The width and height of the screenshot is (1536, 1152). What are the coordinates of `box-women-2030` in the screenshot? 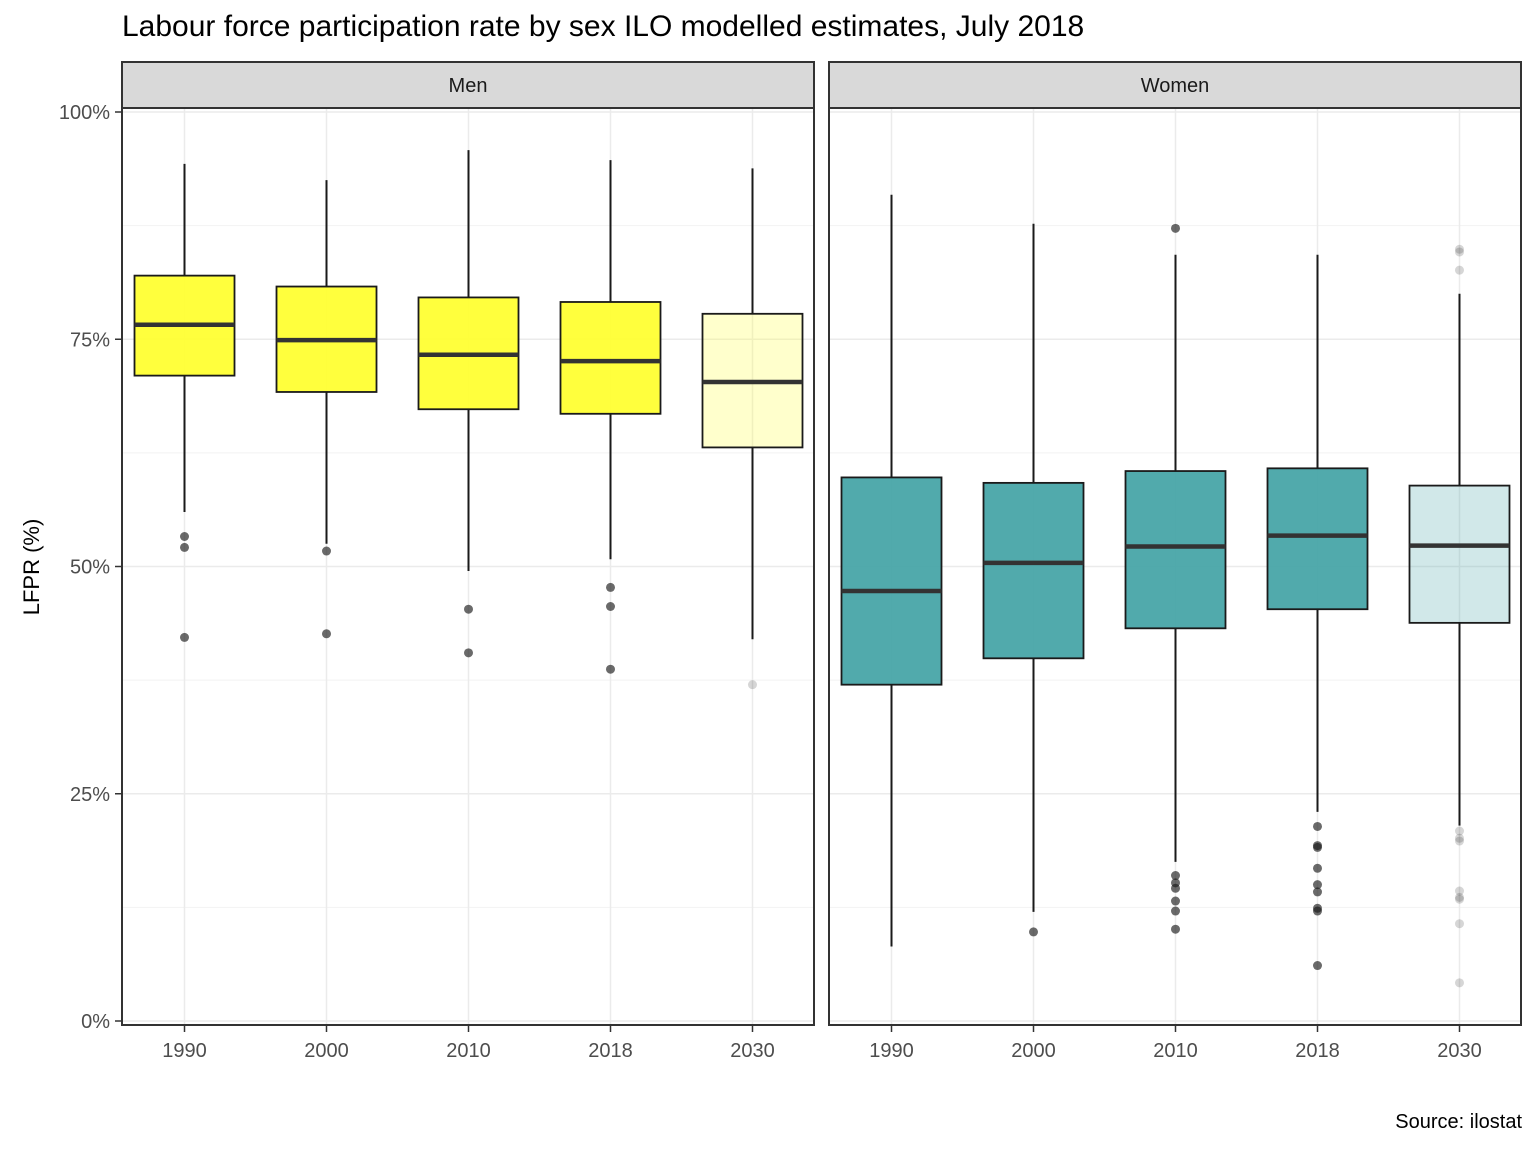 It's located at (1459, 616).